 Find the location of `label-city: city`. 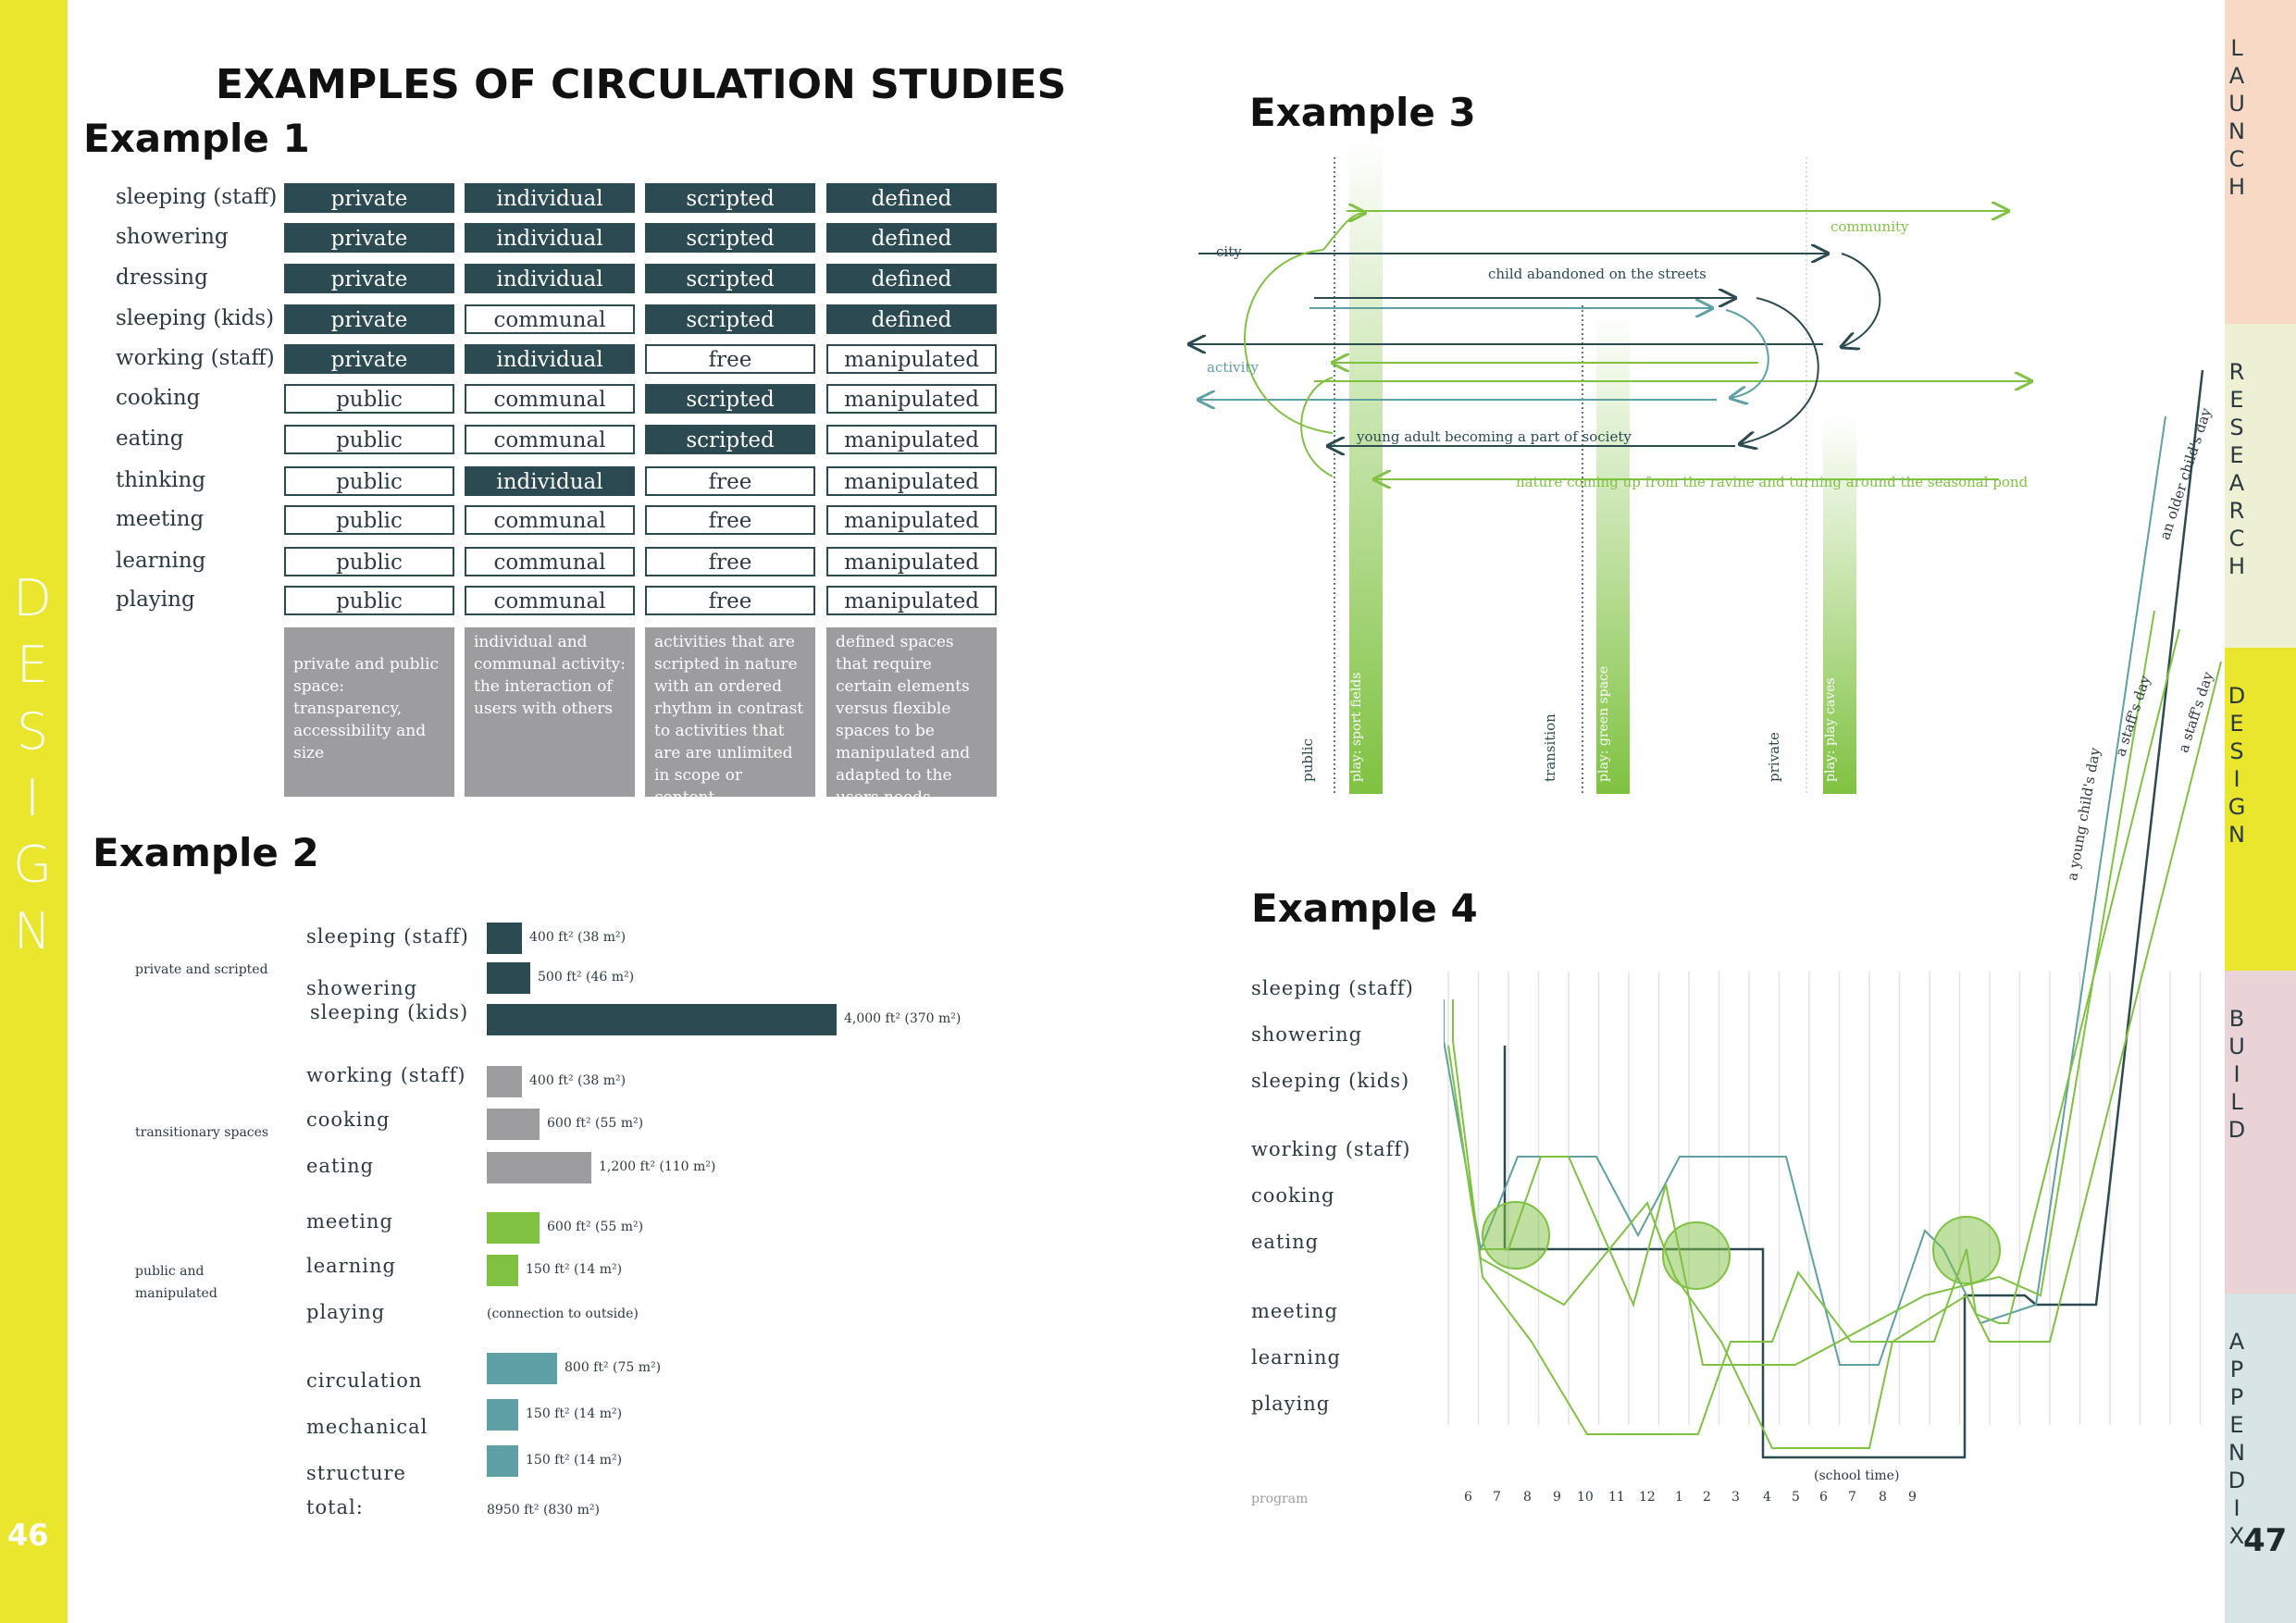

label-city: city is located at coordinates (1229, 251).